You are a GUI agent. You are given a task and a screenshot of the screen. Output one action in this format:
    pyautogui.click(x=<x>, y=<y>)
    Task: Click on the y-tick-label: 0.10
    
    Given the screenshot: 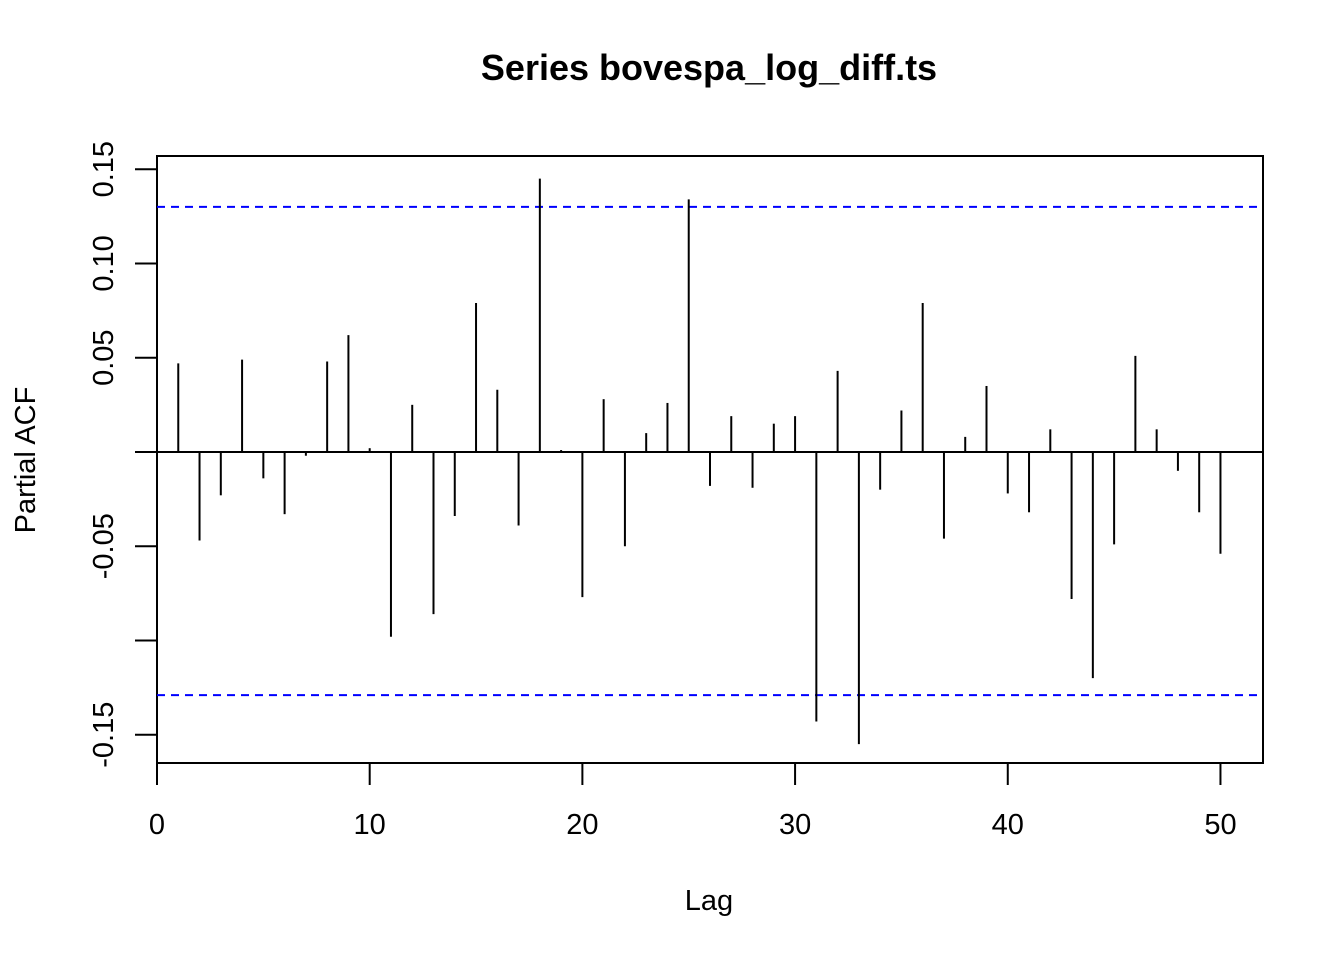 What is the action you would take?
    pyautogui.click(x=104, y=263)
    